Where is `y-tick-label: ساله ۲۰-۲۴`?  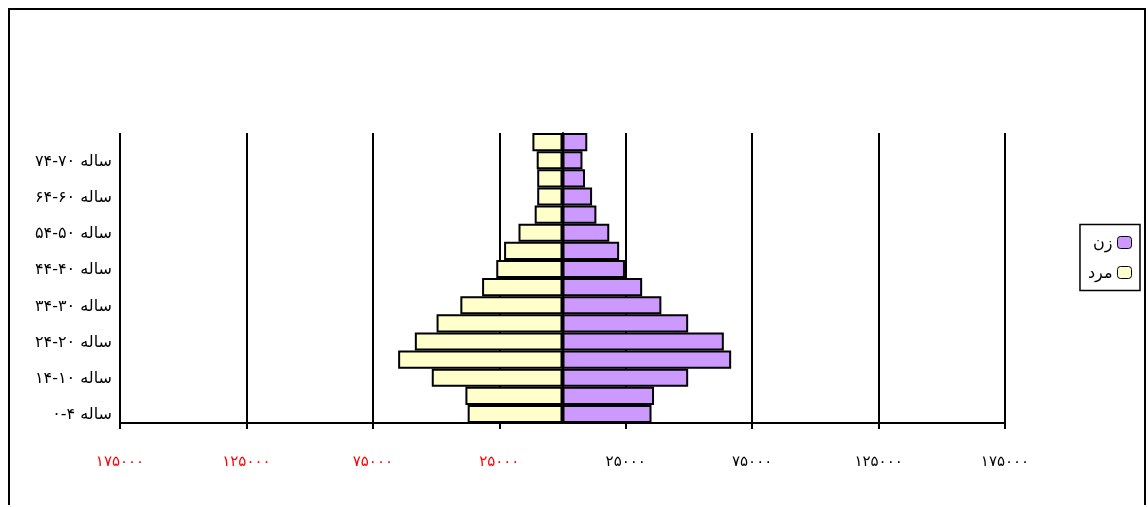
y-tick-label: ساله ۲۰-۲۴ is located at coordinates (73, 341).